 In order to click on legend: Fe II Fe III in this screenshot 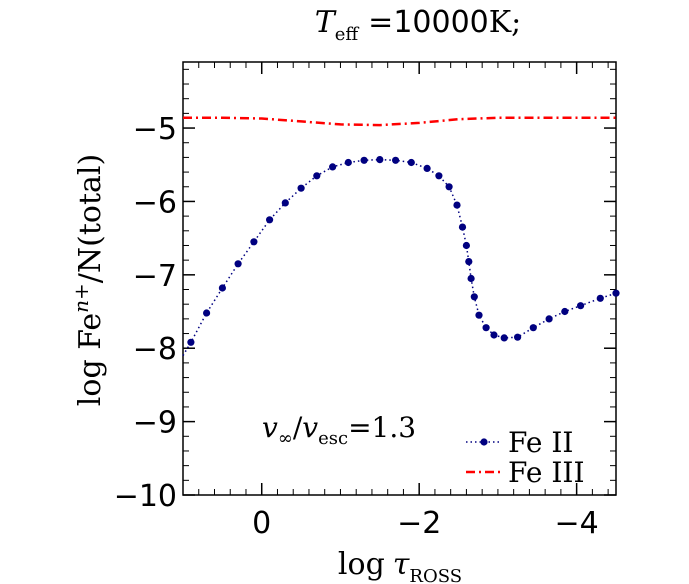, I will do `click(525, 457)`.